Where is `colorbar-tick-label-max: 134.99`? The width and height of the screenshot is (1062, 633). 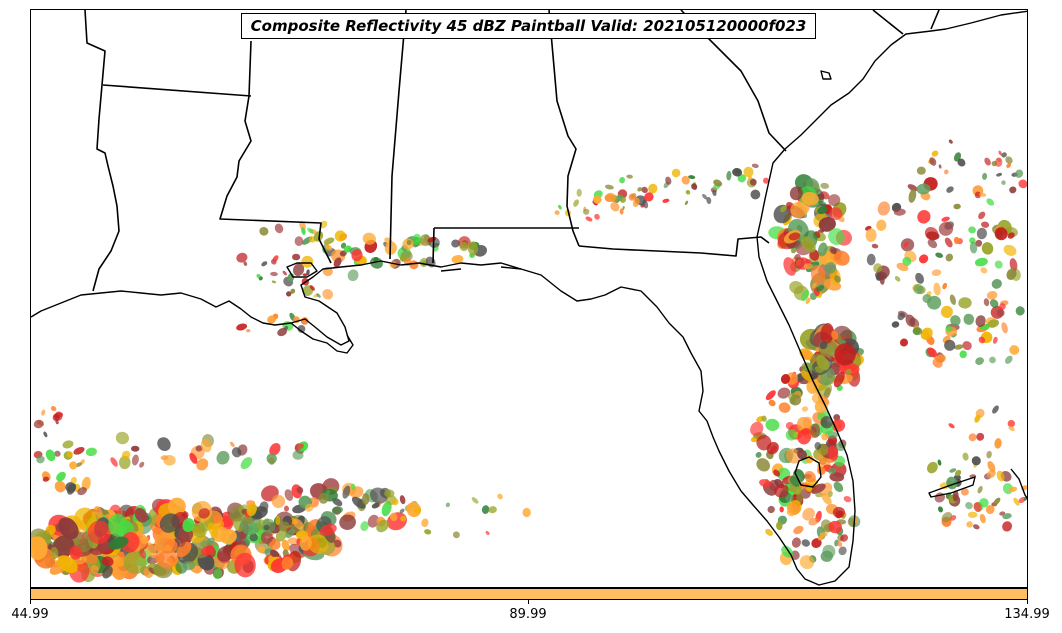
colorbar-tick-label-max: 134.99 is located at coordinates (1027, 614).